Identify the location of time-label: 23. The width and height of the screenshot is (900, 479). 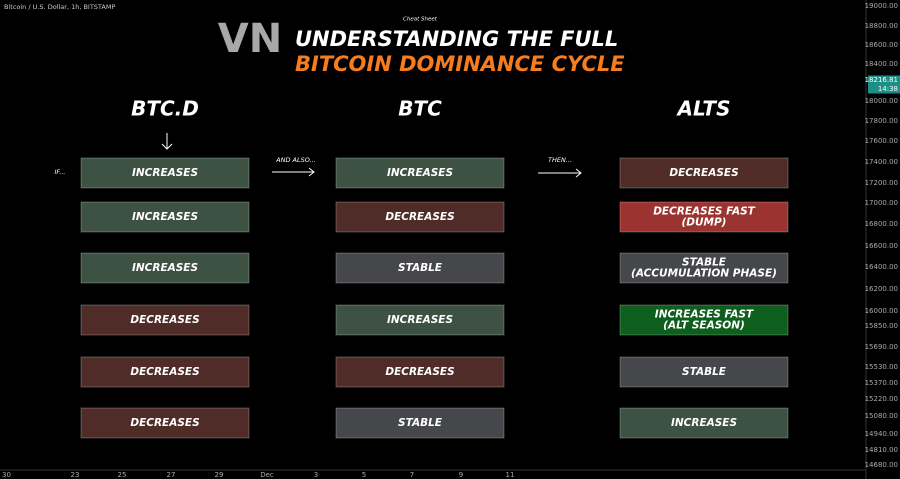
(75, 475).